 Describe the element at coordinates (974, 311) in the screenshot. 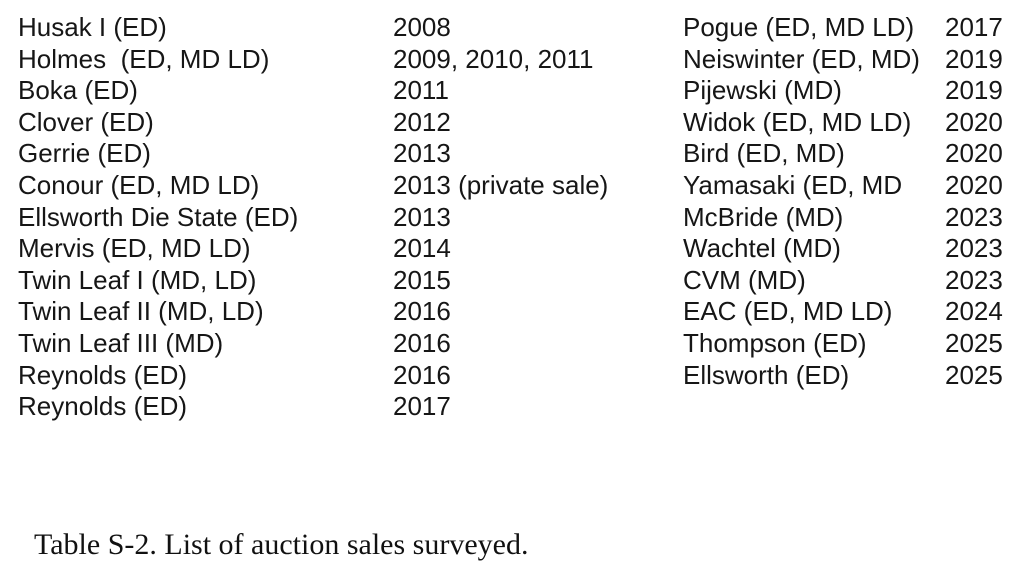

I see `sale-year: 2024` at that location.